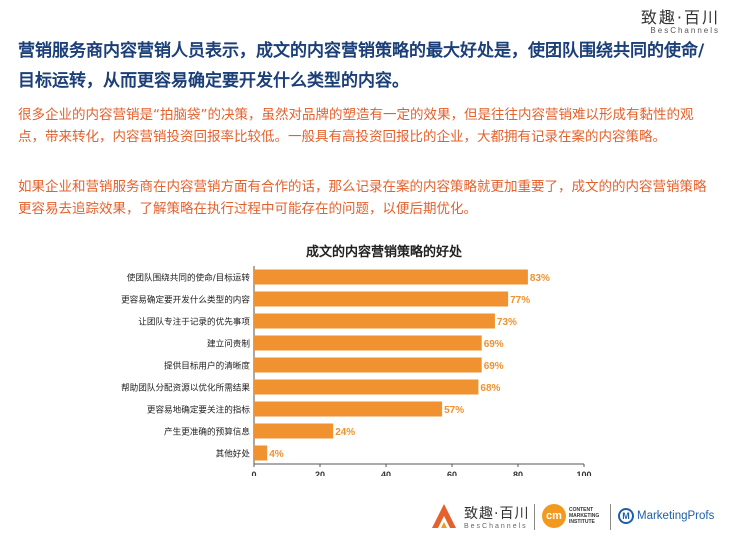 The image size is (734, 538). I want to click on cmi-line-2: MARKETING, so click(584, 516).